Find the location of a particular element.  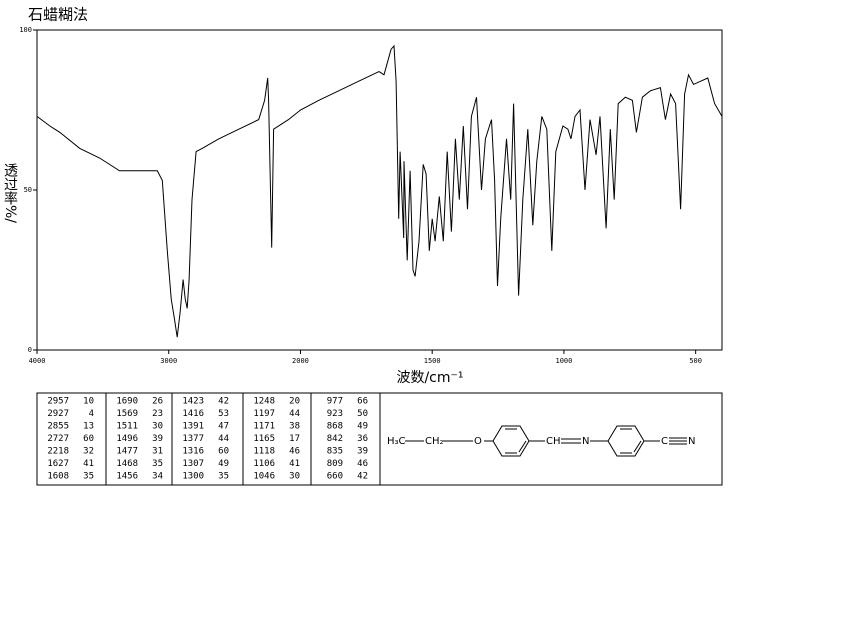

peak-transmittance: 4 is located at coordinates (91, 414).